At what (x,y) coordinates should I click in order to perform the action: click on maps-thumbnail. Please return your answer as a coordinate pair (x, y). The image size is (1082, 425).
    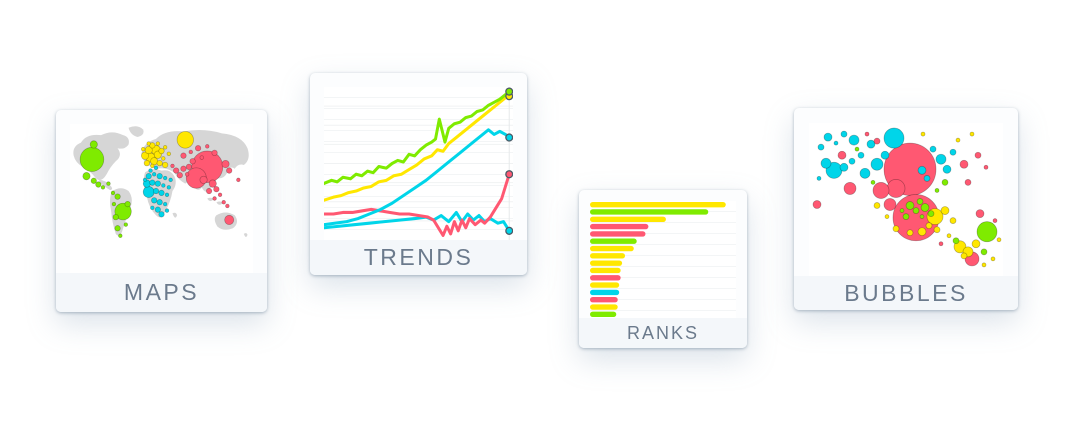
    Looking at the image, I should click on (161, 198).